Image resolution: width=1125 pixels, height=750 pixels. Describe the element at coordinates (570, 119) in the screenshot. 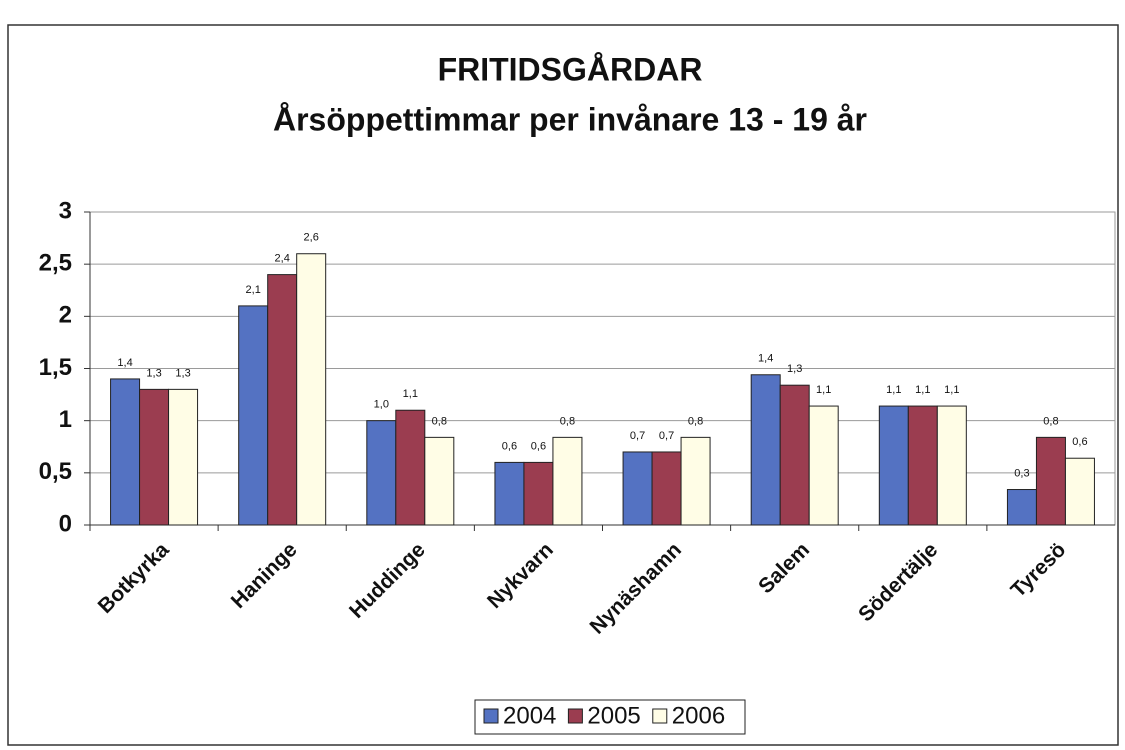

I see `chart-subtitle: Årsöppettimmar per invånare 13 - 19 år` at that location.